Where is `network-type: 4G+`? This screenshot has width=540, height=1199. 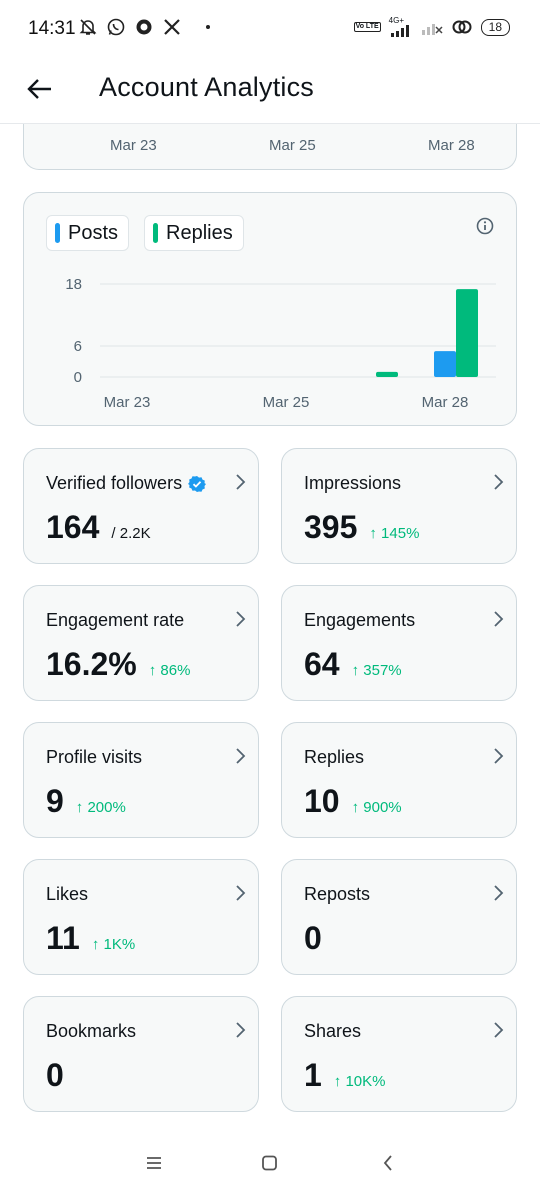 network-type: 4G+ is located at coordinates (396, 20).